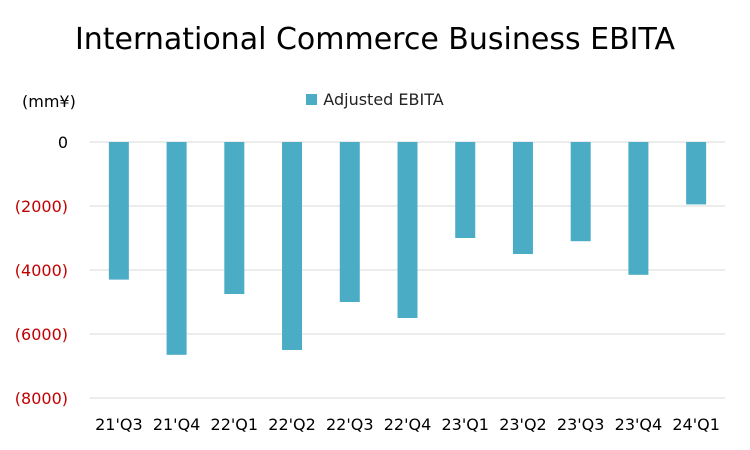 This screenshot has height=450, width=750. I want to click on y-tick-label: 0, so click(63, 142).